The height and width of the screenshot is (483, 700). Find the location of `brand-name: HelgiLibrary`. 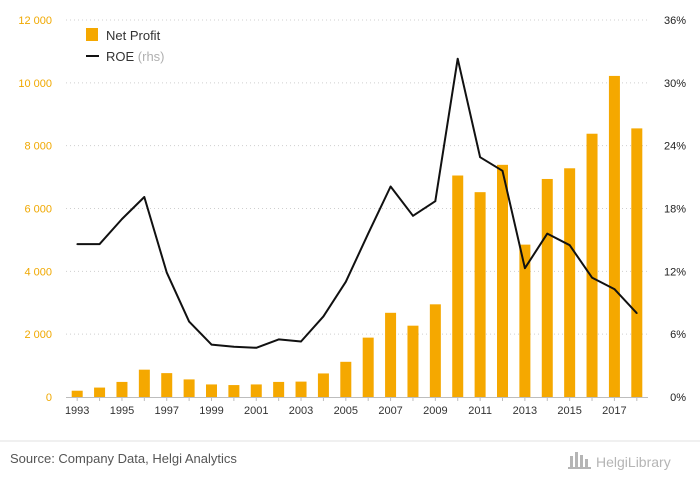

brand-name: HelgiLibrary is located at coordinates (633, 462).